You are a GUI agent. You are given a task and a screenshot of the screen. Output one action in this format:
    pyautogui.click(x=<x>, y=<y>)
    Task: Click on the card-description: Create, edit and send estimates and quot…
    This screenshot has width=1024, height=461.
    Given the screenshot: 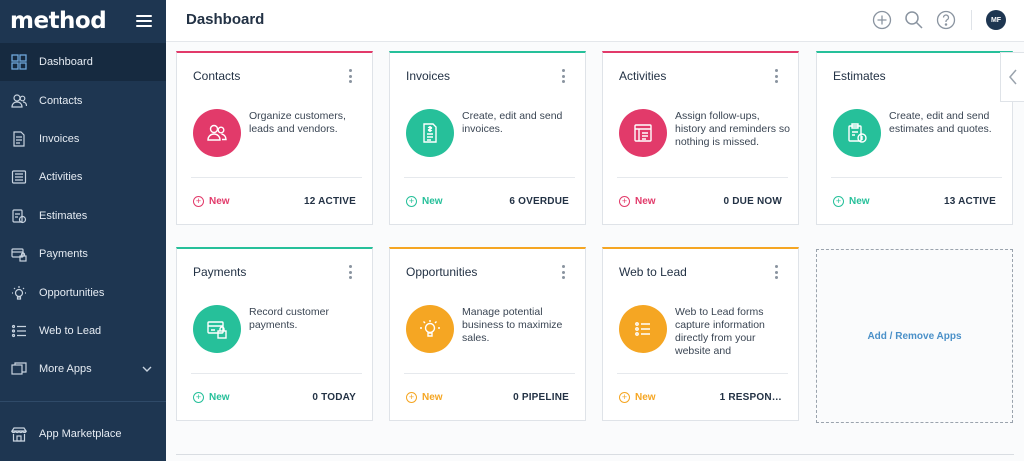 What is the action you would take?
    pyautogui.click(x=940, y=122)
    